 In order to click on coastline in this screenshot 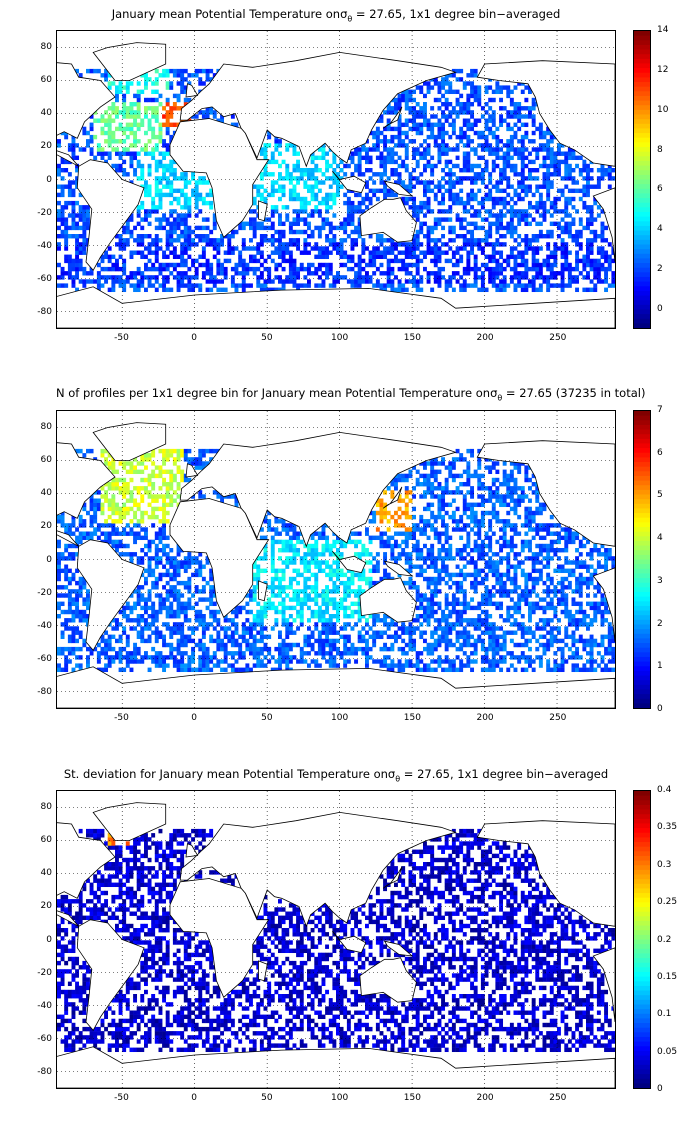, I will do `click(110, 215)`.